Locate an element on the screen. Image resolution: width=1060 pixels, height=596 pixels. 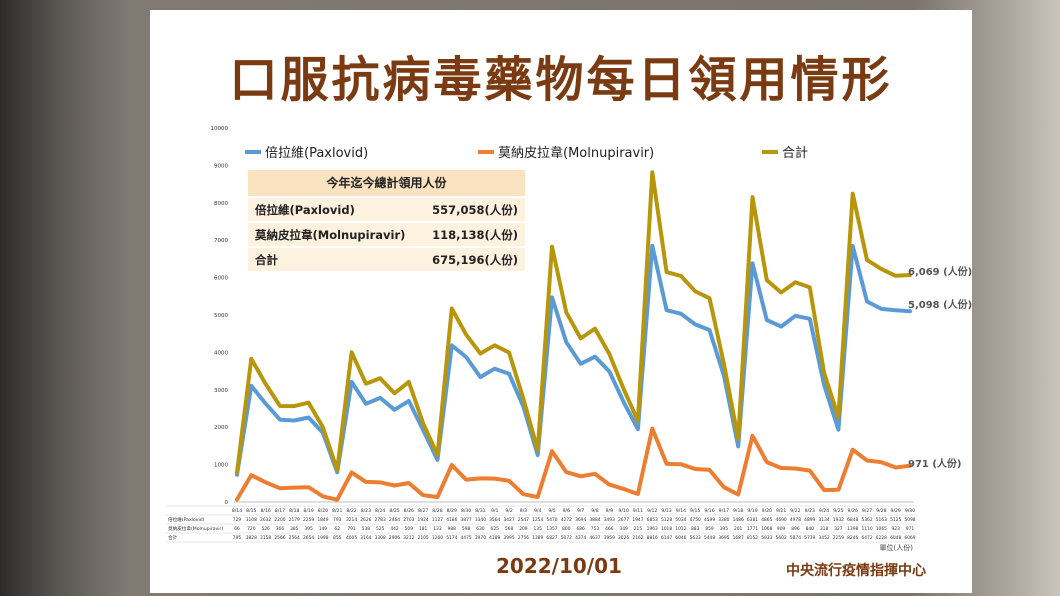
summary-table-row-value: 118,138(人份) is located at coordinates (475, 235).